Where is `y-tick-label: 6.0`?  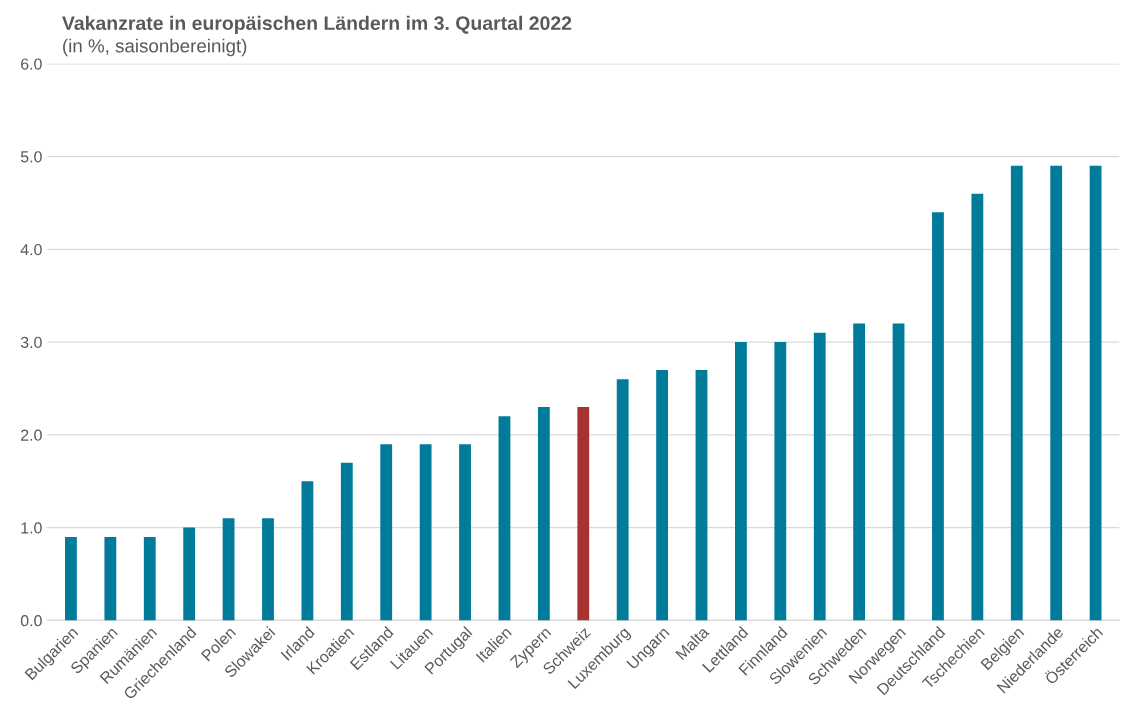 y-tick-label: 6.0 is located at coordinates (31, 64).